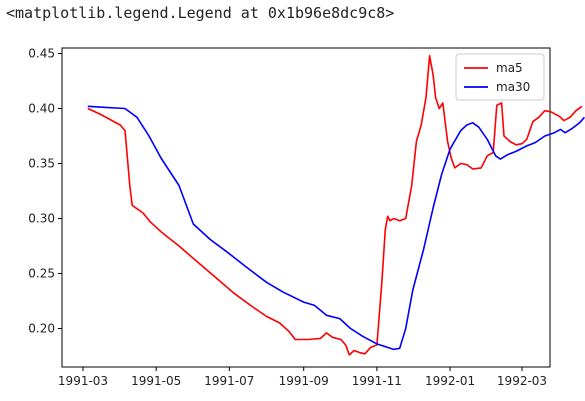  I want to click on x-tick-label: 1992-01, so click(450, 381).